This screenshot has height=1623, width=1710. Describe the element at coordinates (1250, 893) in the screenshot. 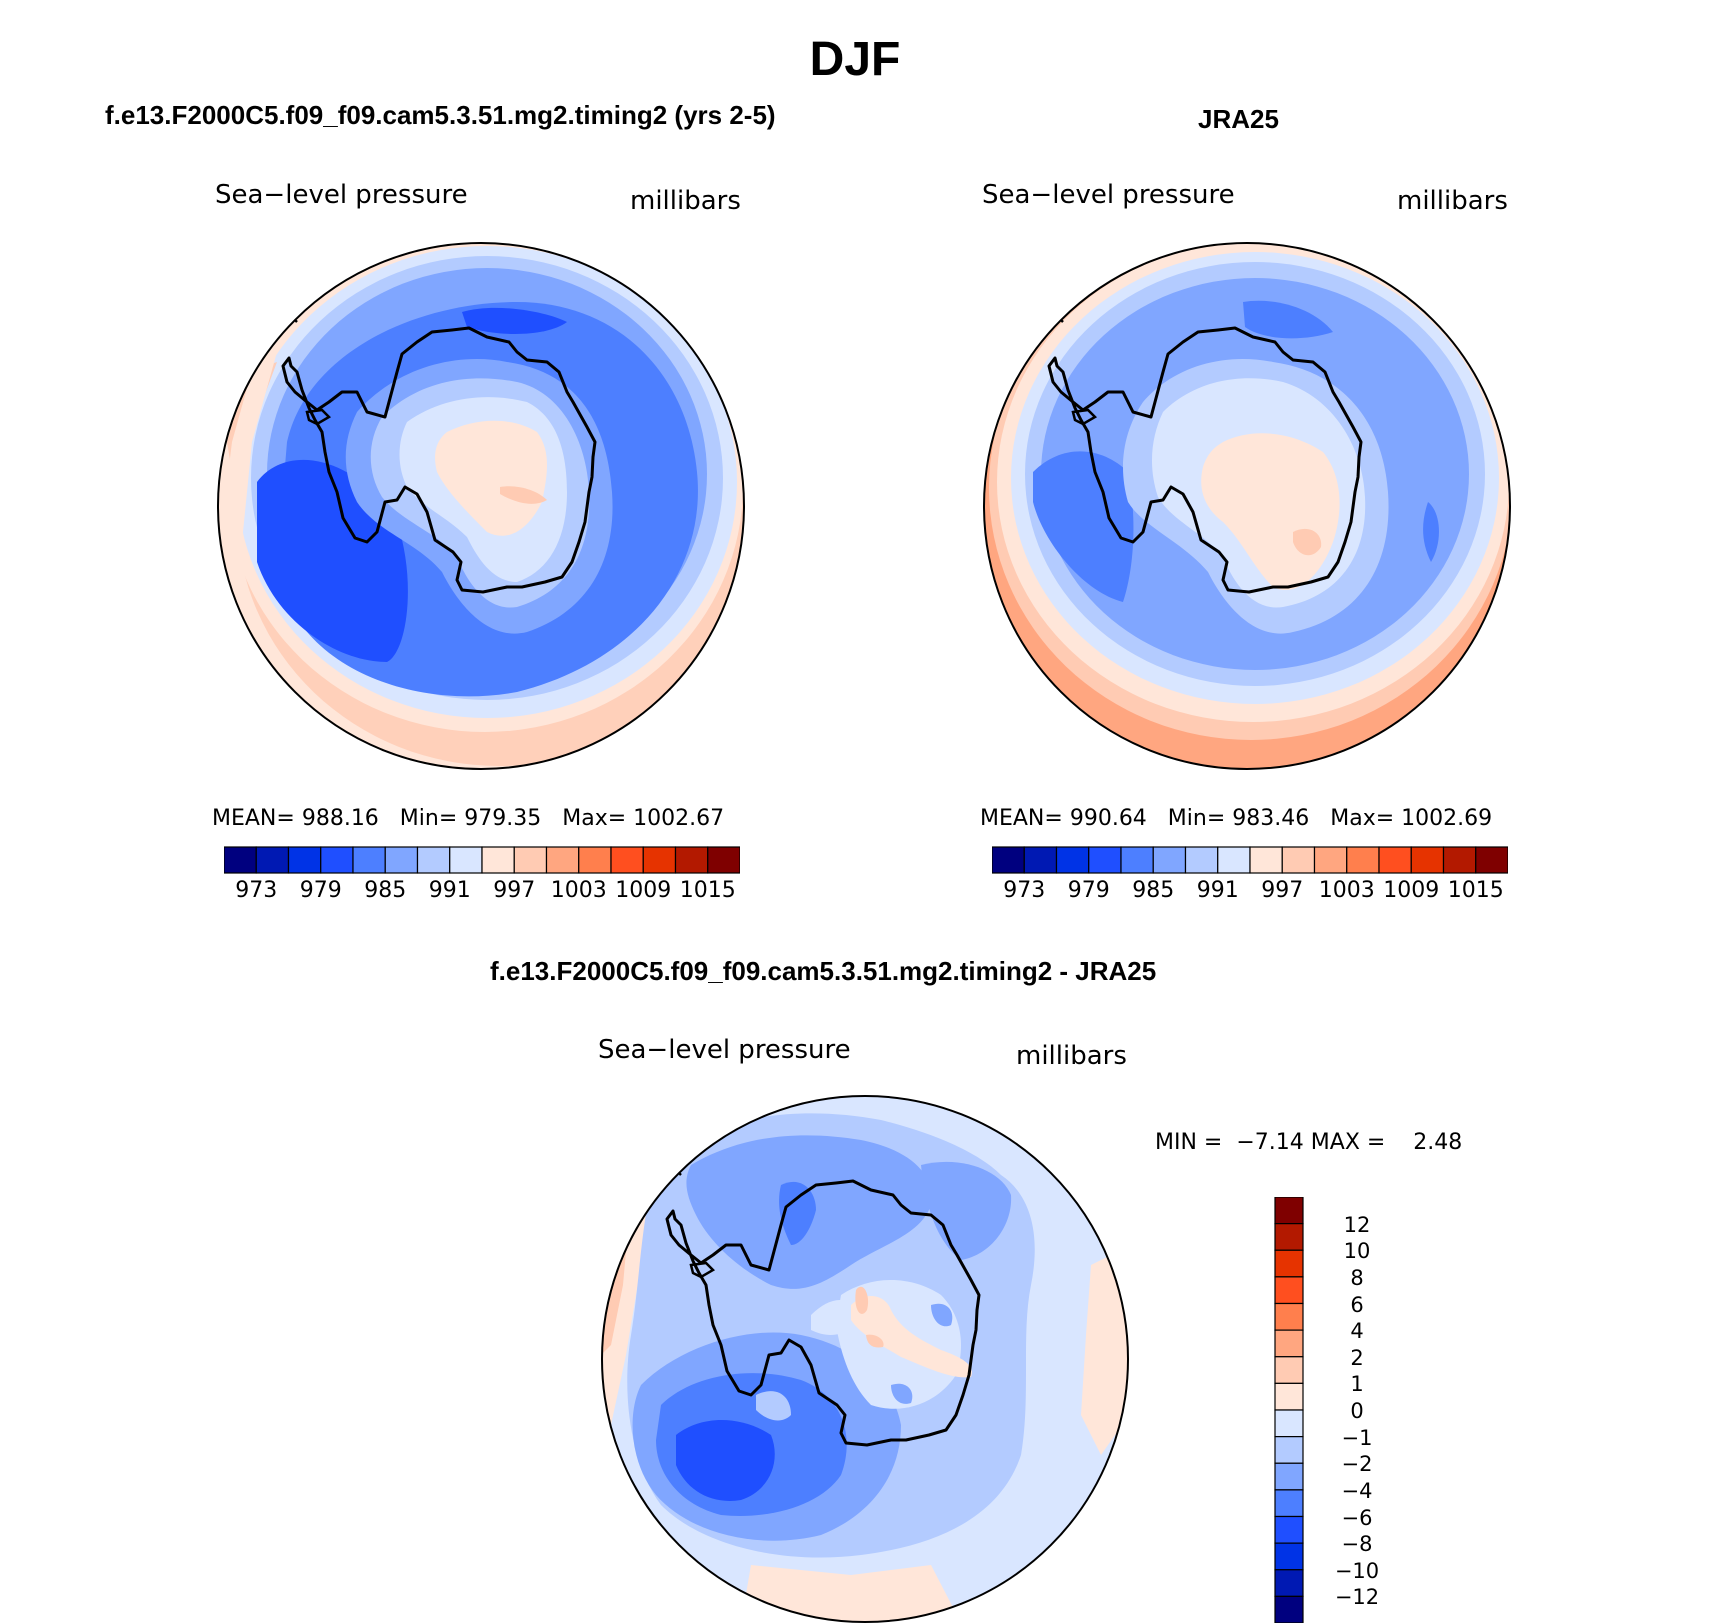

I see `panel-2-colorbar-ticks: 973 979 985 991 997 1003 1009 1015` at that location.